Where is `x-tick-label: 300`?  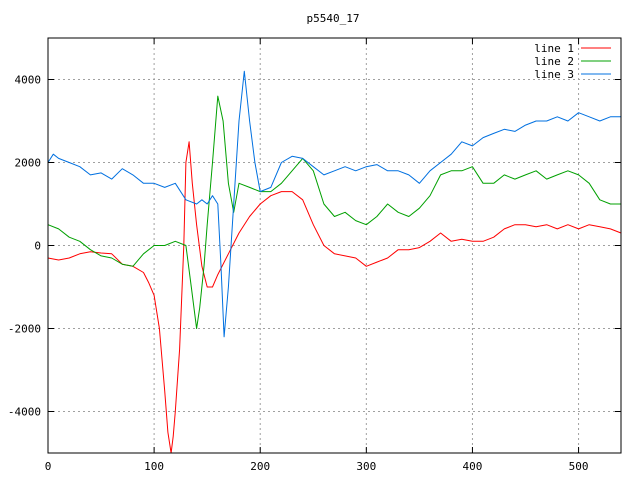 x-tick-label: 300 is located at coordinates (366, 466).